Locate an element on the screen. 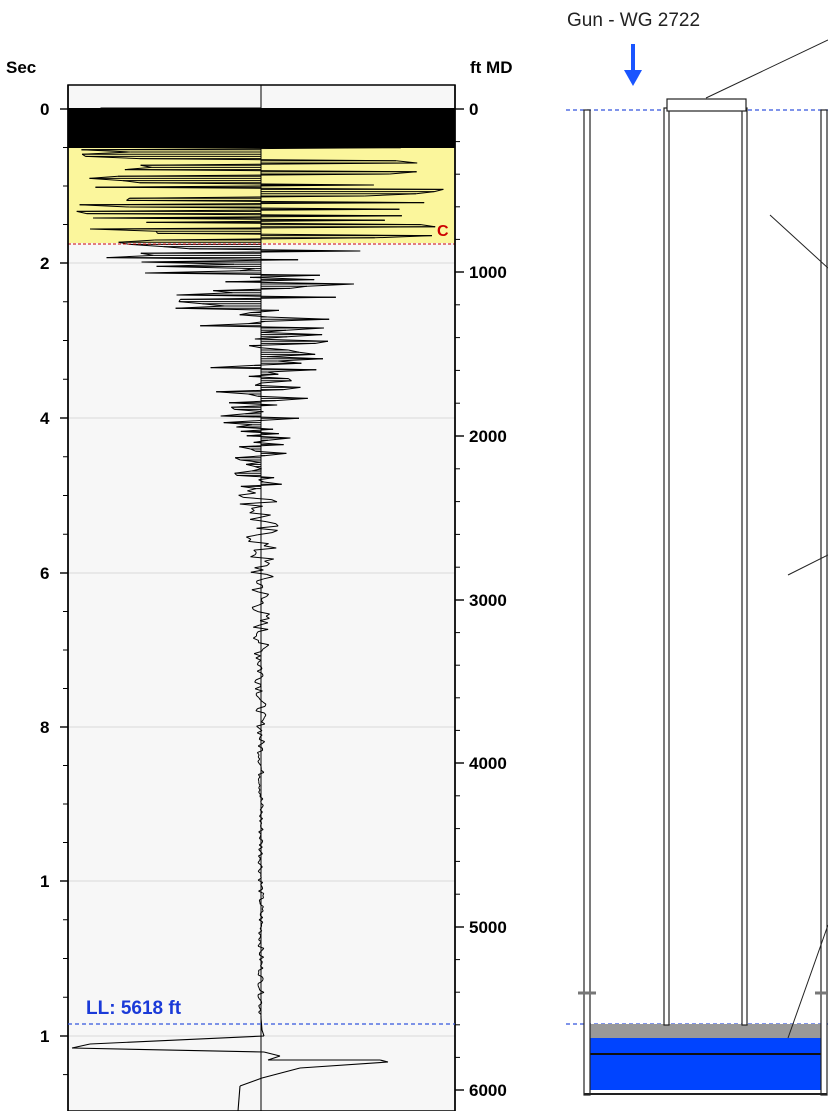 The height and width of the screenshot is (1111, 828). left-axis: 0 2 4 6 8 1 1 is located at coordinates (54, 598).